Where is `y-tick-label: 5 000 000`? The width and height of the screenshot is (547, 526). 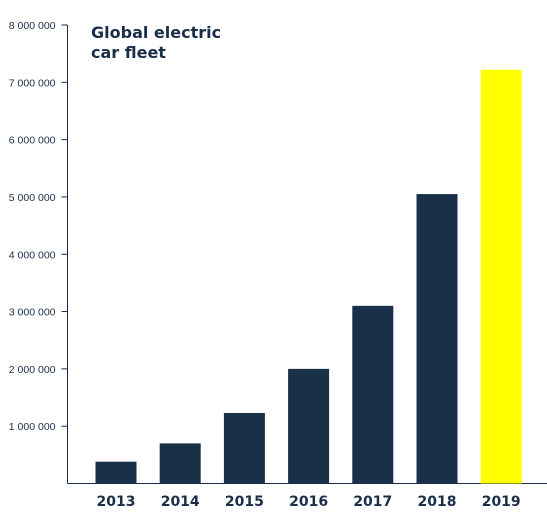
y-tick-label: 5 000 000 is located at coordinates (32, 198).